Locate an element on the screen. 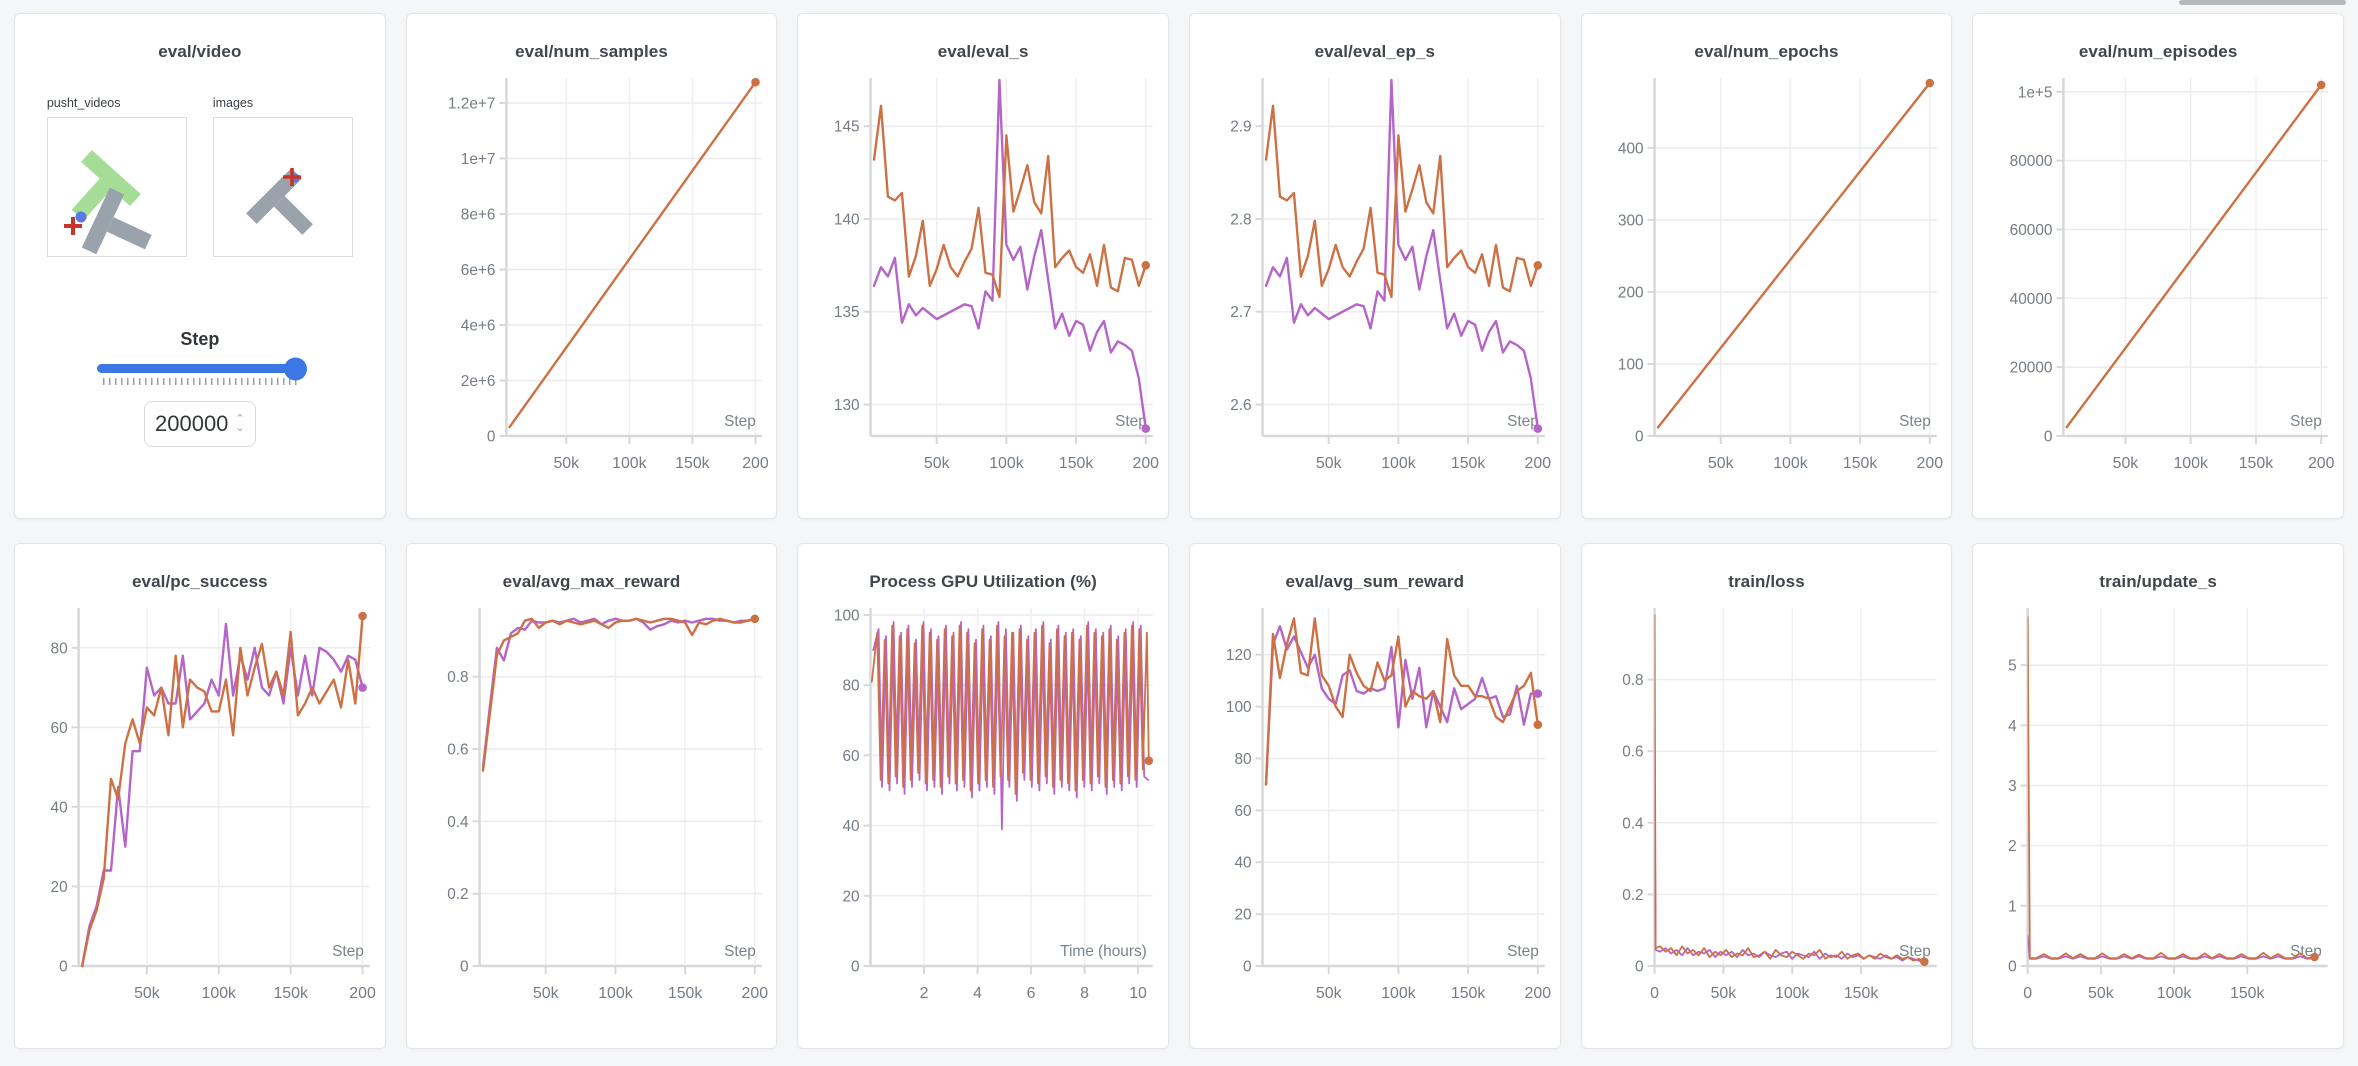 This screenshot has width=2358, height=1066. panel-train-update-s: train/update_s 0 1 2 3 4 5 0 50k 100k 150k Step is located at coordinates (2158, 796).